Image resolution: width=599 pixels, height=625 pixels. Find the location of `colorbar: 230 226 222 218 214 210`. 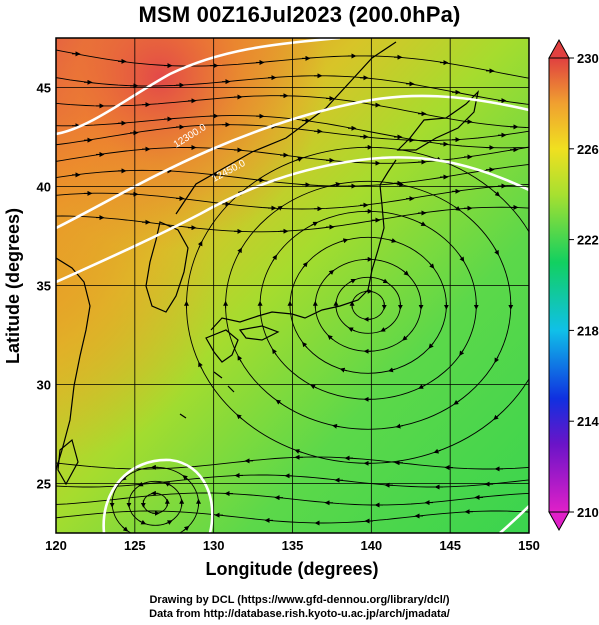

colorbar: 230 226 222 218 214 210 is located at coordinates (573, 285).